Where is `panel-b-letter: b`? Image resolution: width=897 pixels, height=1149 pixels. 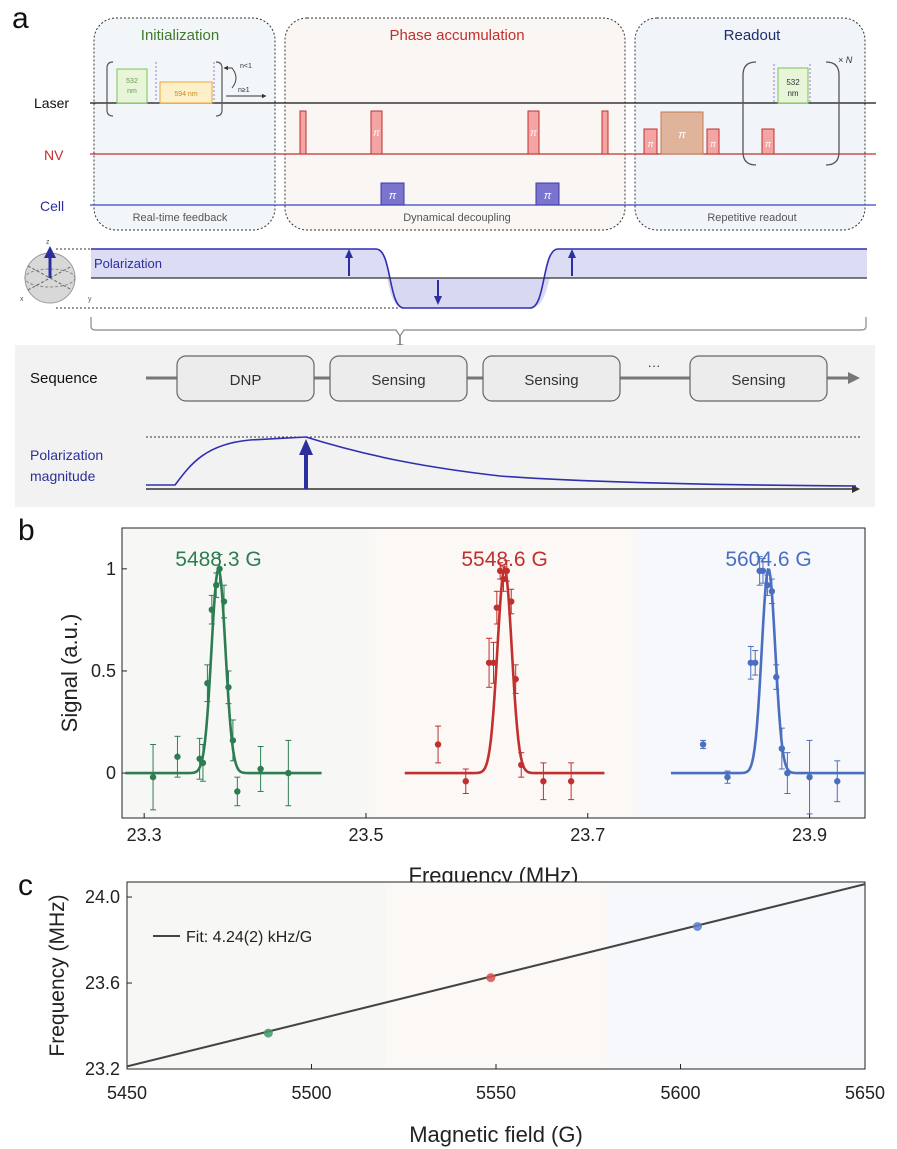 panel-b-letter: b is located at coordinates (26, 530).